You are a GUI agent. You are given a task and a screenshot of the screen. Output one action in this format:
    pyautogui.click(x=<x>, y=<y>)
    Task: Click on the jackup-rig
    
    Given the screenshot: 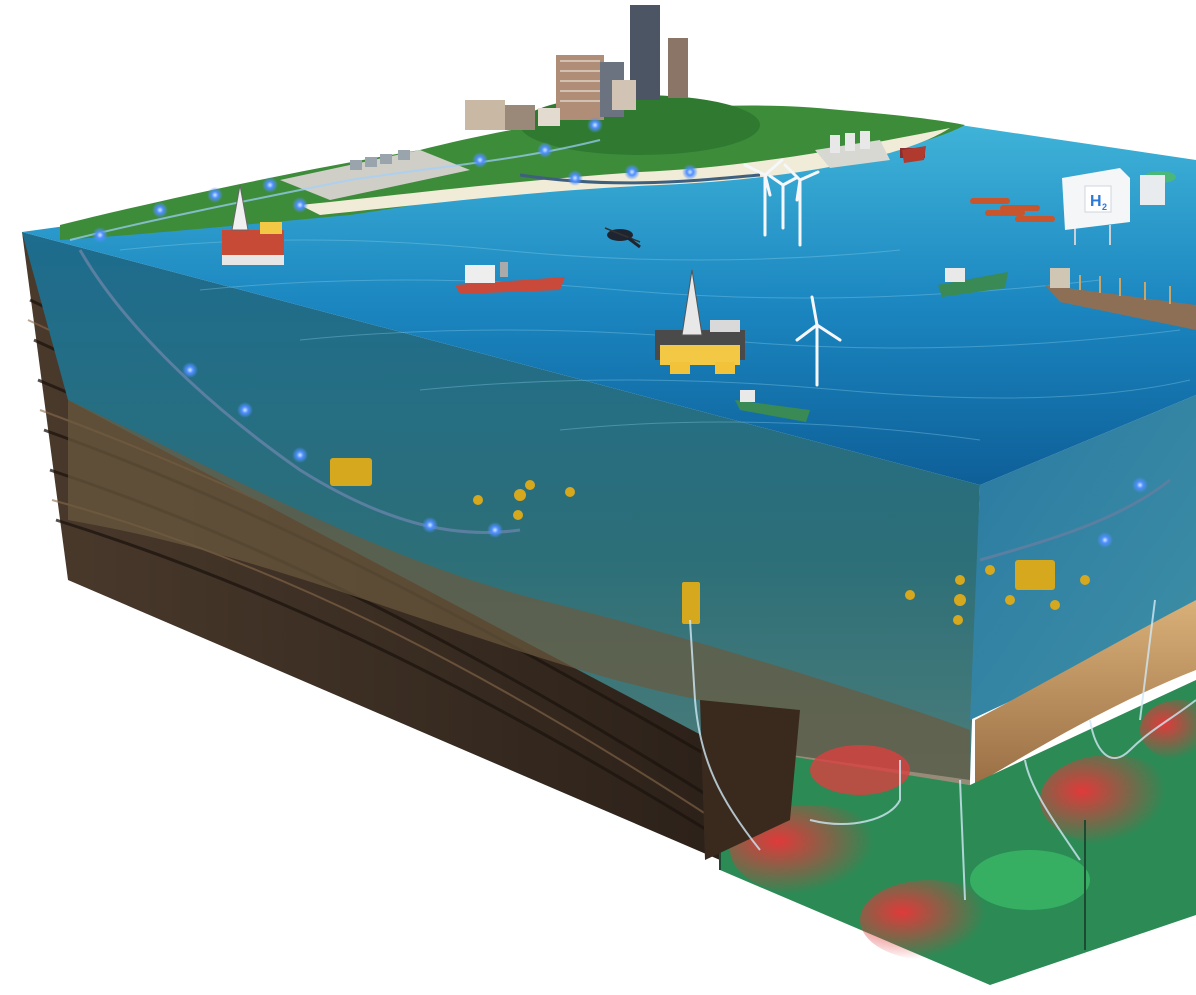 What is the action you would take?
    pyautogui.click(x=253, y=224)
    